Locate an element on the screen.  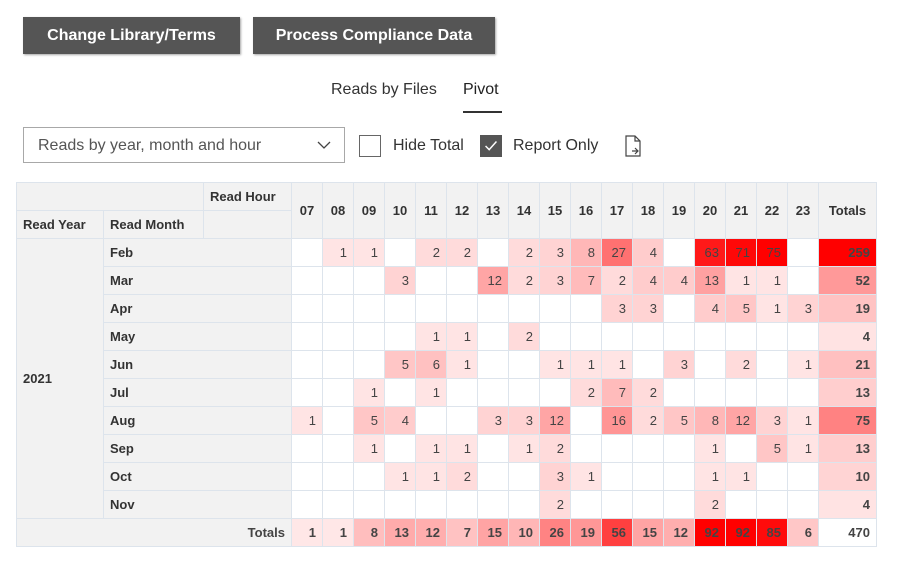
export-file-icon is located at coordinates (633, 146).